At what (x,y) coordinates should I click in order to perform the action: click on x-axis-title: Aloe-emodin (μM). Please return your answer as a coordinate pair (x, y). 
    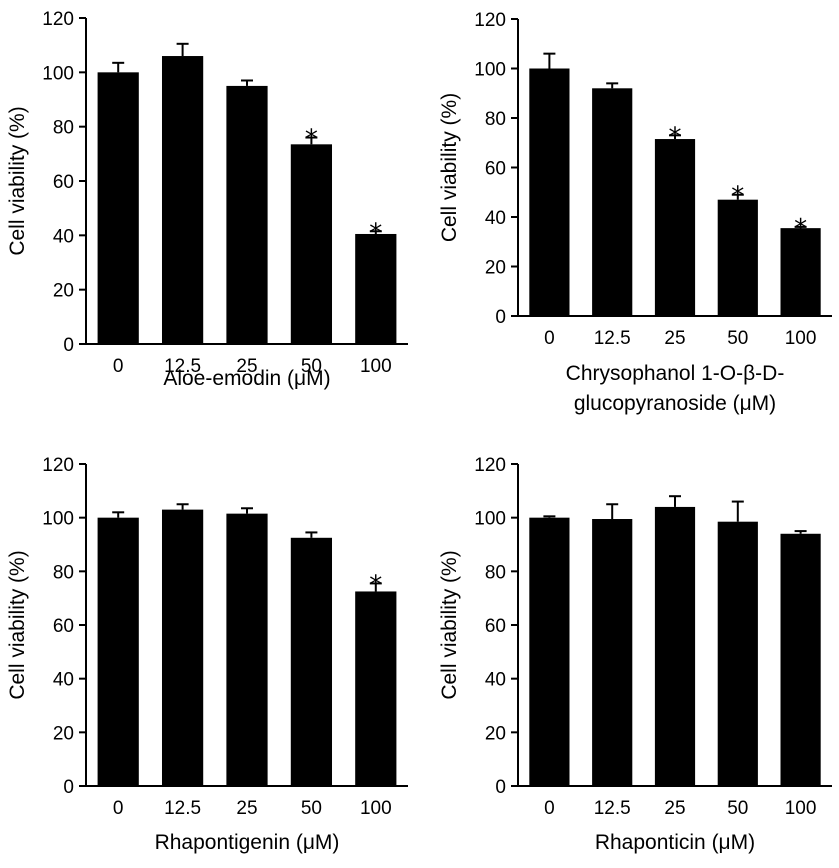
    Looking at the image, I should click on (246, 378).